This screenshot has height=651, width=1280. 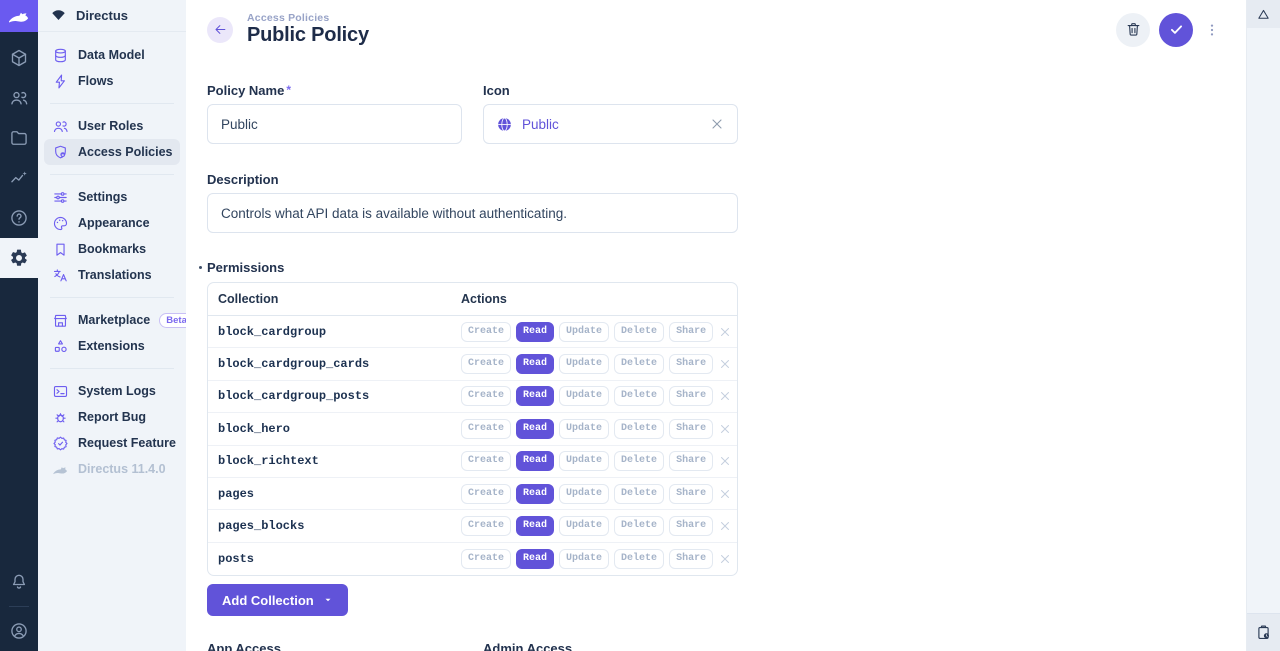 I want to click on fan-icon, so click(x=58, y=15).